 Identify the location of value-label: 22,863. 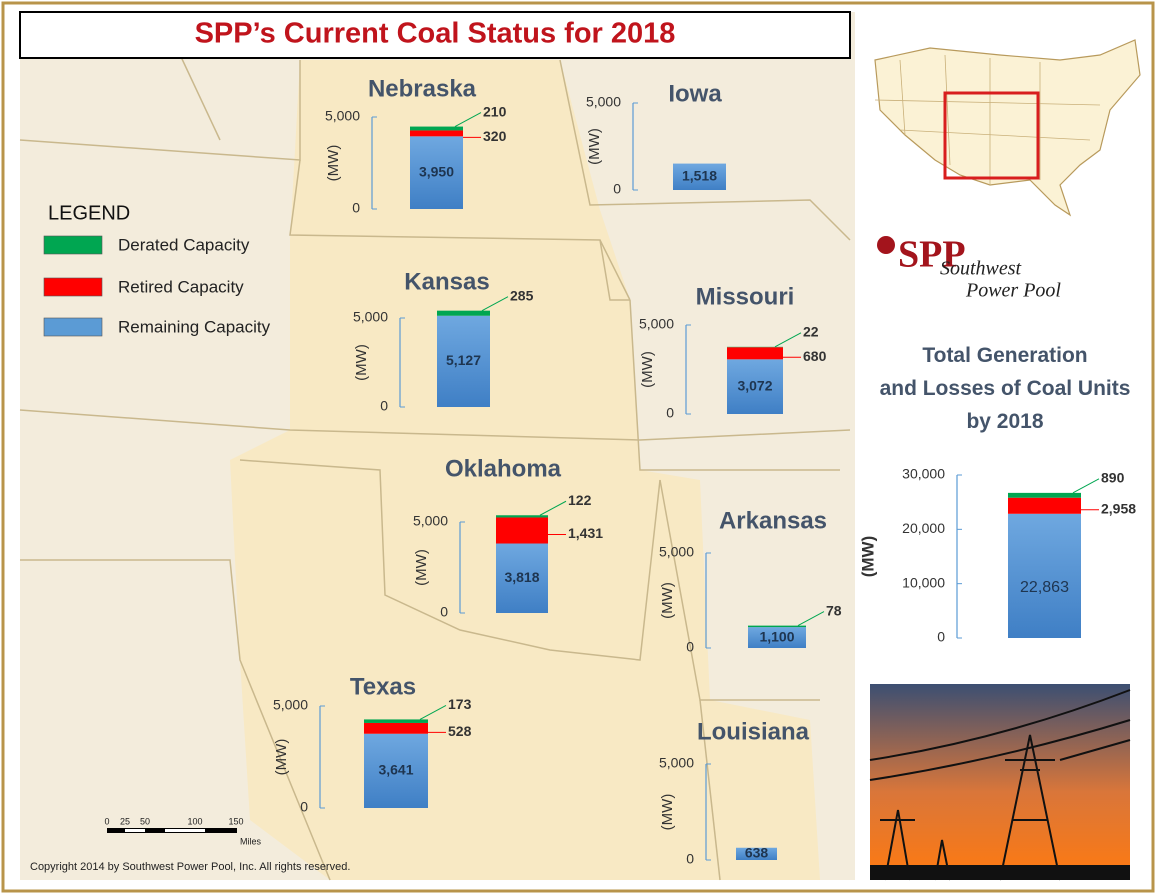
(1044, 587).